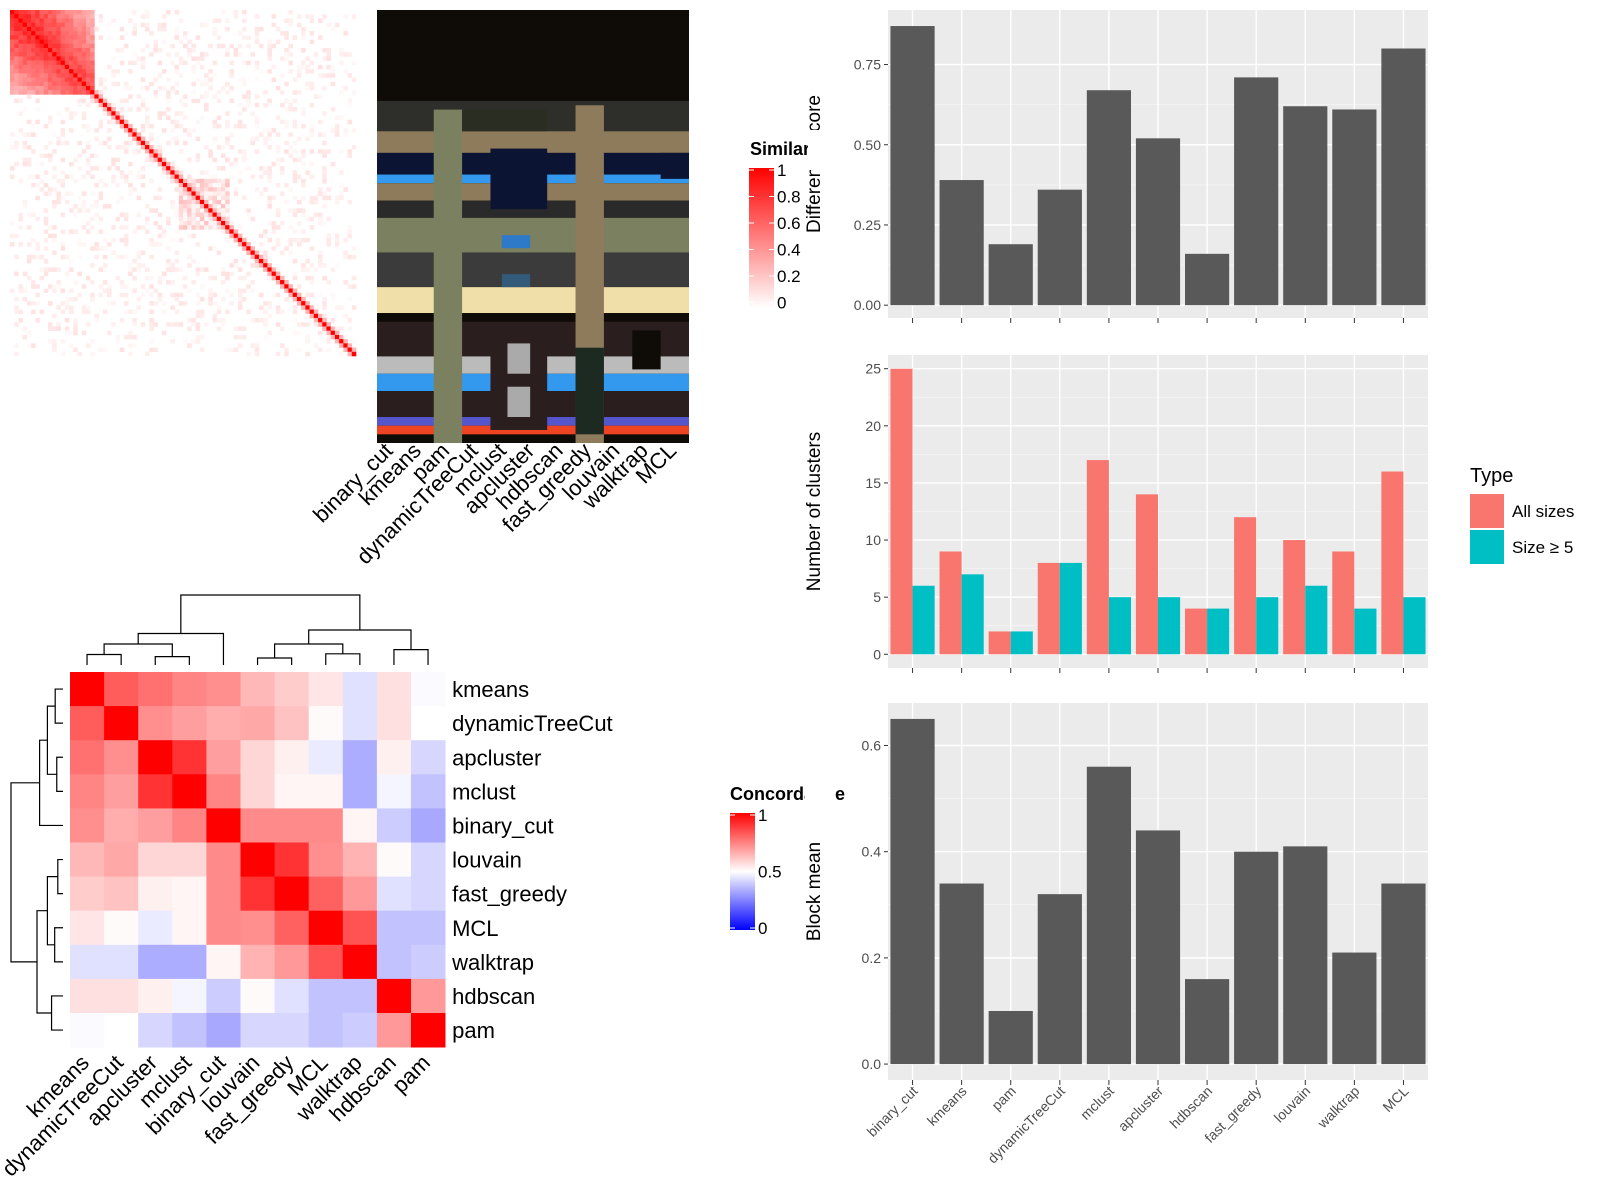  Describe the element at coordinates (789, 223) in the screenshot. I see `similarity-legend-tick-label: 0.6` at that location.